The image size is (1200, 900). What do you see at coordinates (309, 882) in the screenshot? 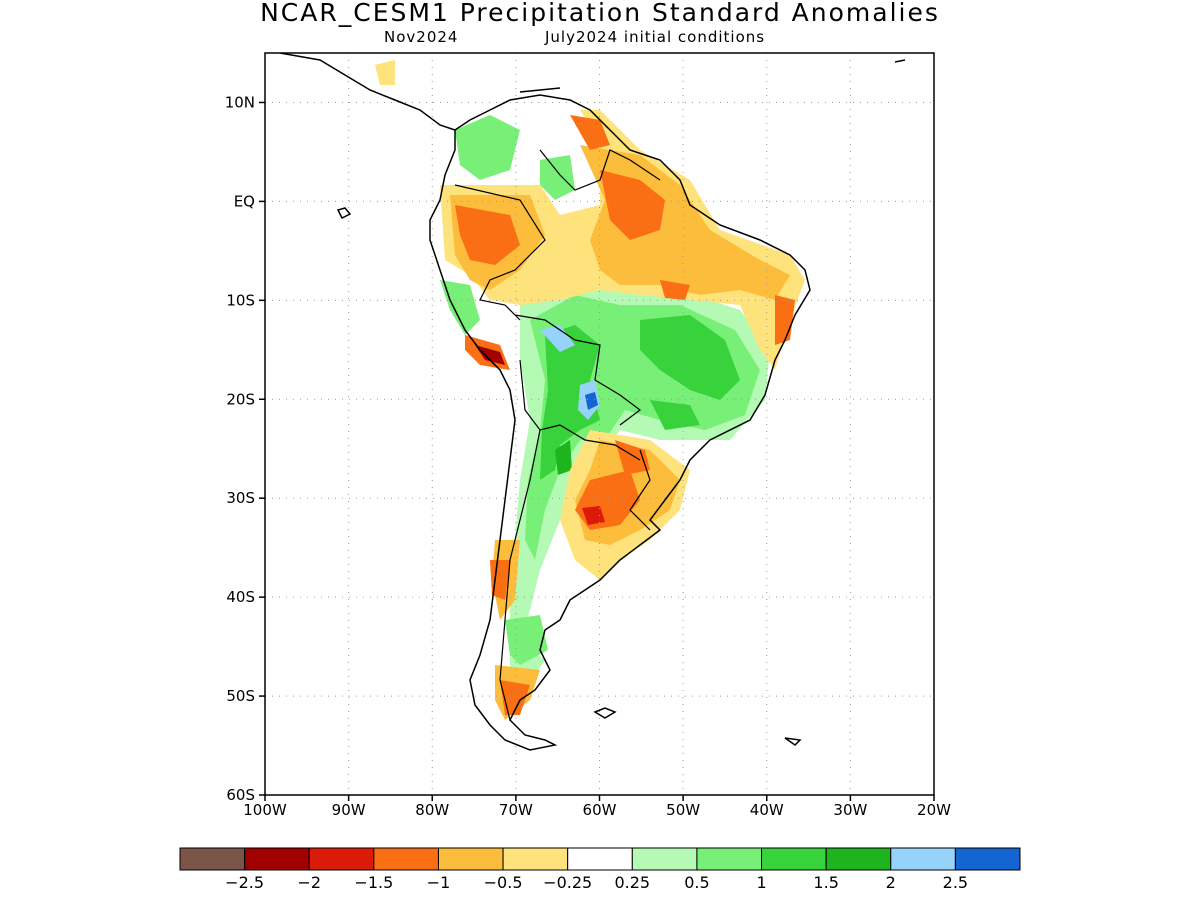
I see `colorbar-label: −2` at bounding box center [309, 882].